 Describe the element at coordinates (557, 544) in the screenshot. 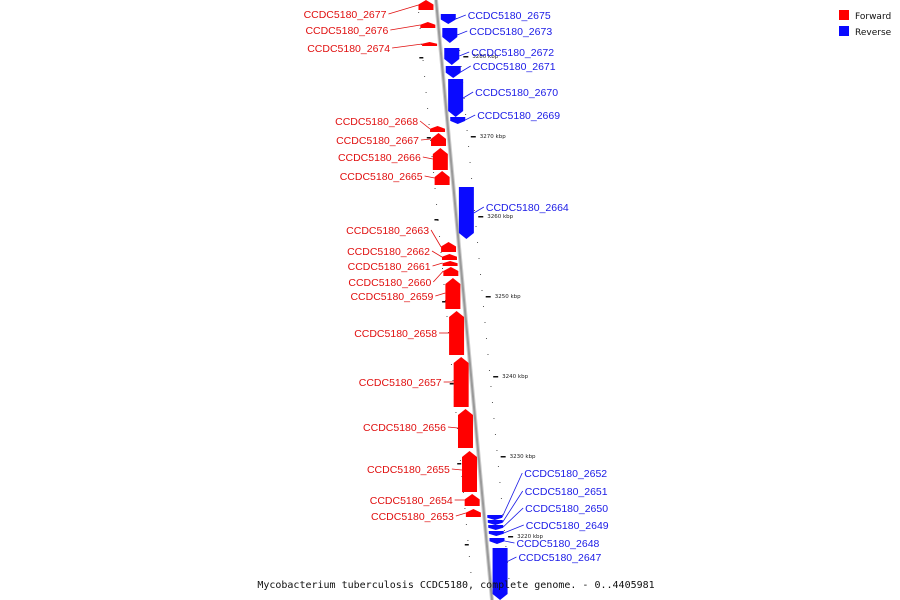

I see `reverse-gene-label: CCDC5180_2648` at that location.